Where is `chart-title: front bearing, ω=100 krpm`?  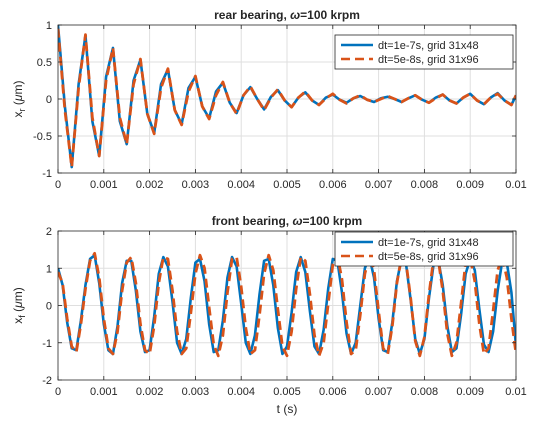
chart-title: front bearing, ω=100 krpm is located at coordinates (287, 221).